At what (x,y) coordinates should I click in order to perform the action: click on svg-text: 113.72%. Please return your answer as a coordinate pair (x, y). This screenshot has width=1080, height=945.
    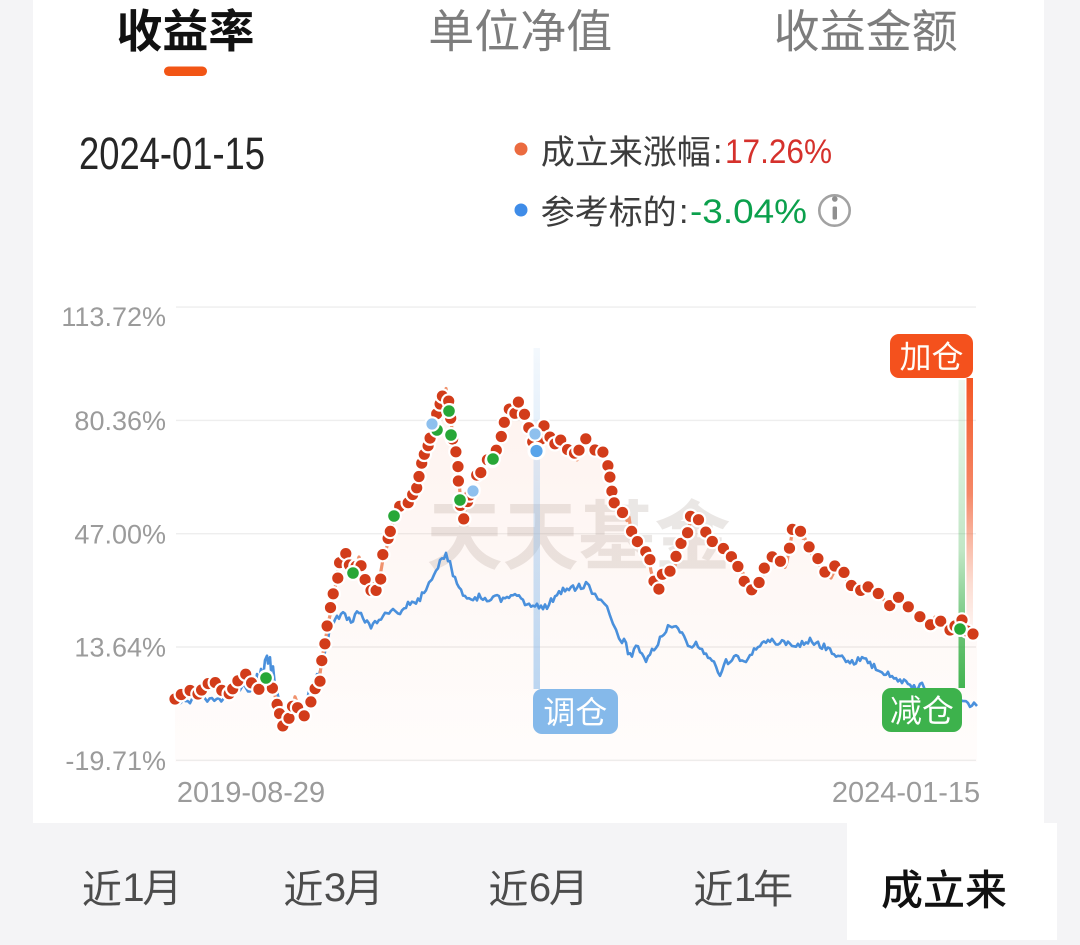
    Looking at the image, I should click on (113, 317).